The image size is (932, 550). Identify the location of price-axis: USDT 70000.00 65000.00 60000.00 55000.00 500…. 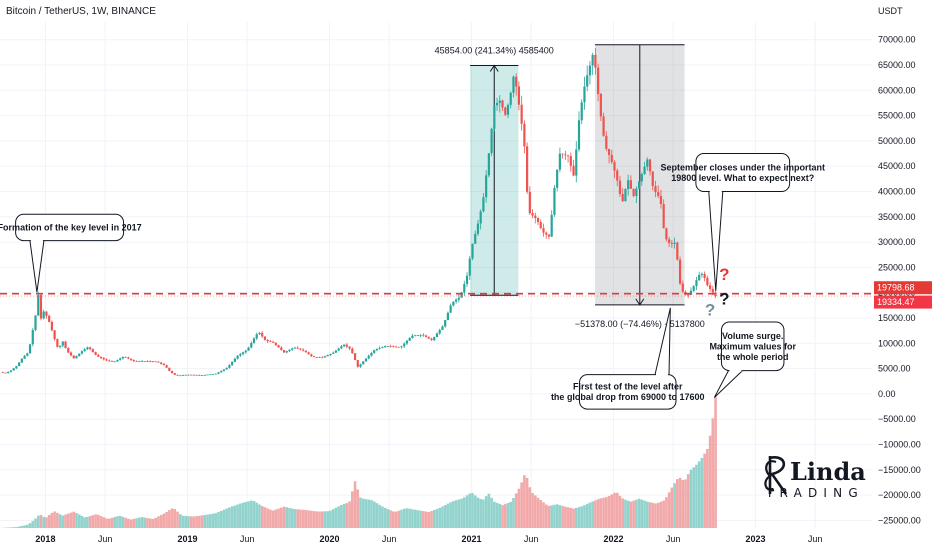
(899, 265).